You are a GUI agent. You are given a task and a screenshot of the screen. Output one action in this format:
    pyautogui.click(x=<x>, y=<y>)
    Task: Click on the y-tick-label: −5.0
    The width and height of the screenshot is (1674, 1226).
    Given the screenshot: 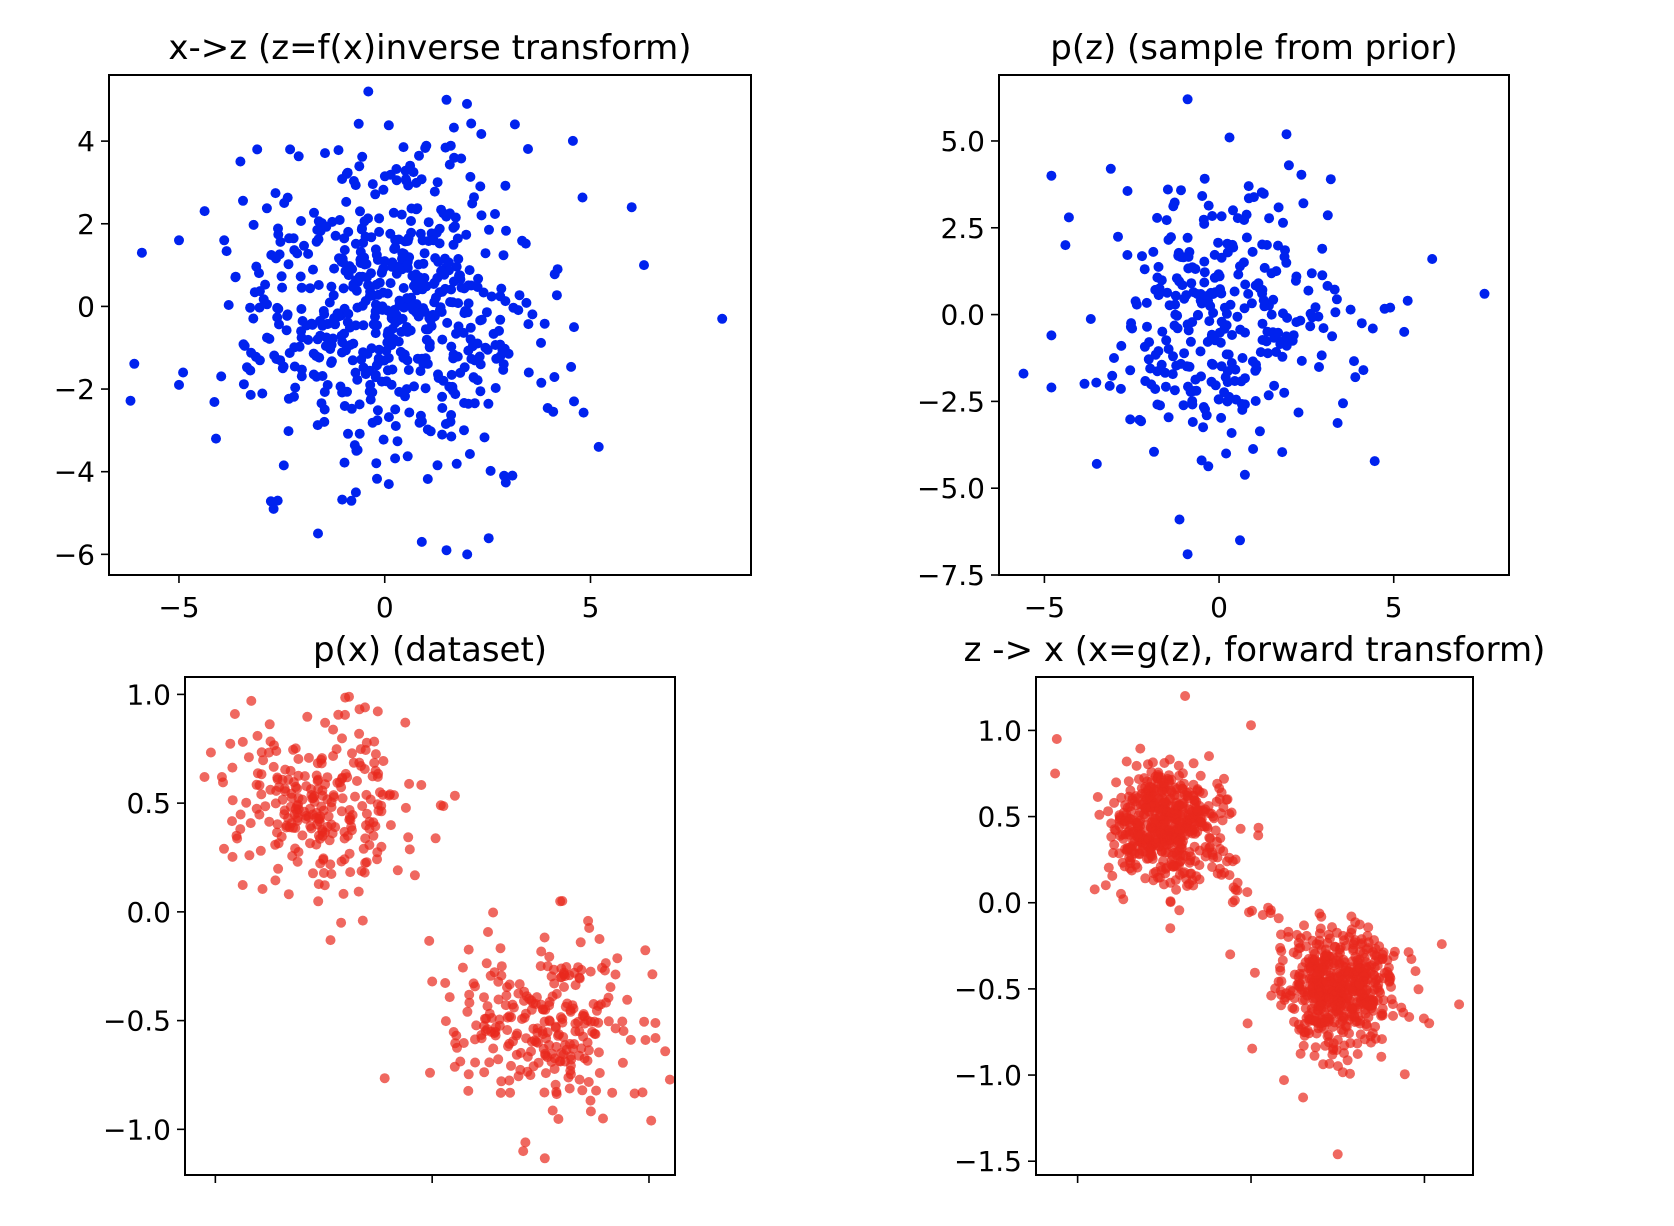 What is the action you would take?
    pyautogui.click(x=951, y=488)
    